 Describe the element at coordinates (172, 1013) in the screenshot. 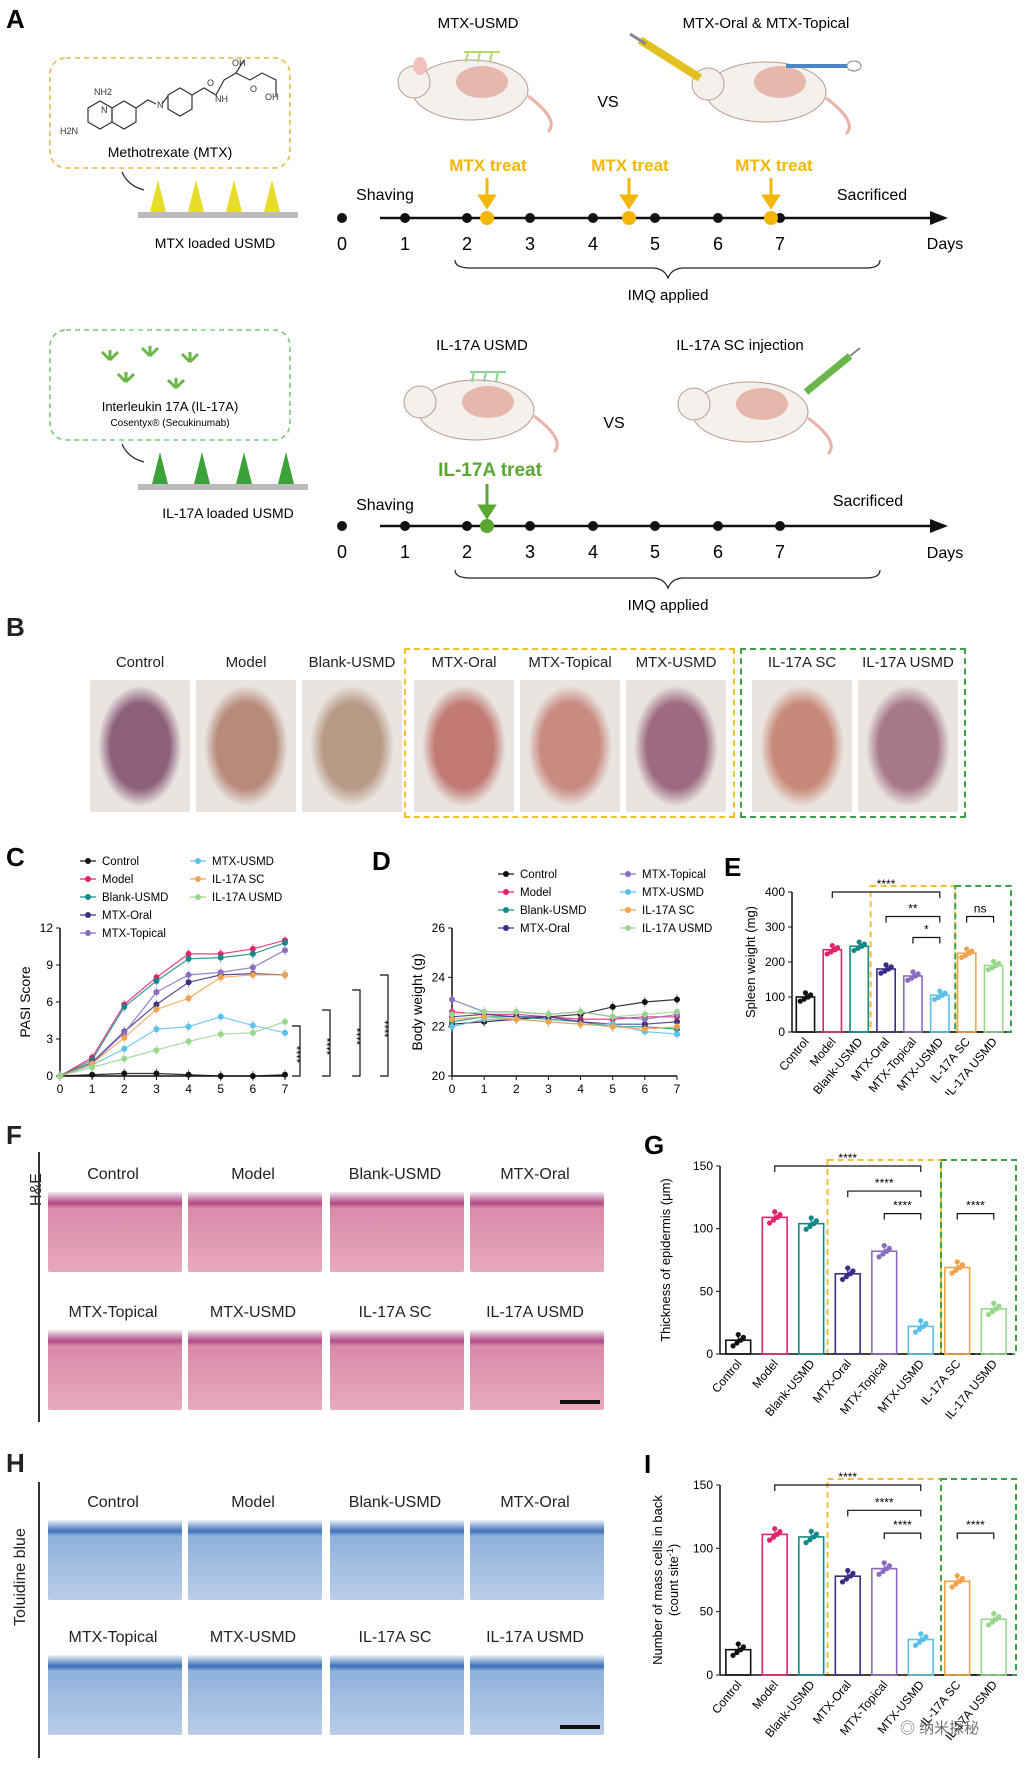

I see `series-line-MTX-Topical` at that location.